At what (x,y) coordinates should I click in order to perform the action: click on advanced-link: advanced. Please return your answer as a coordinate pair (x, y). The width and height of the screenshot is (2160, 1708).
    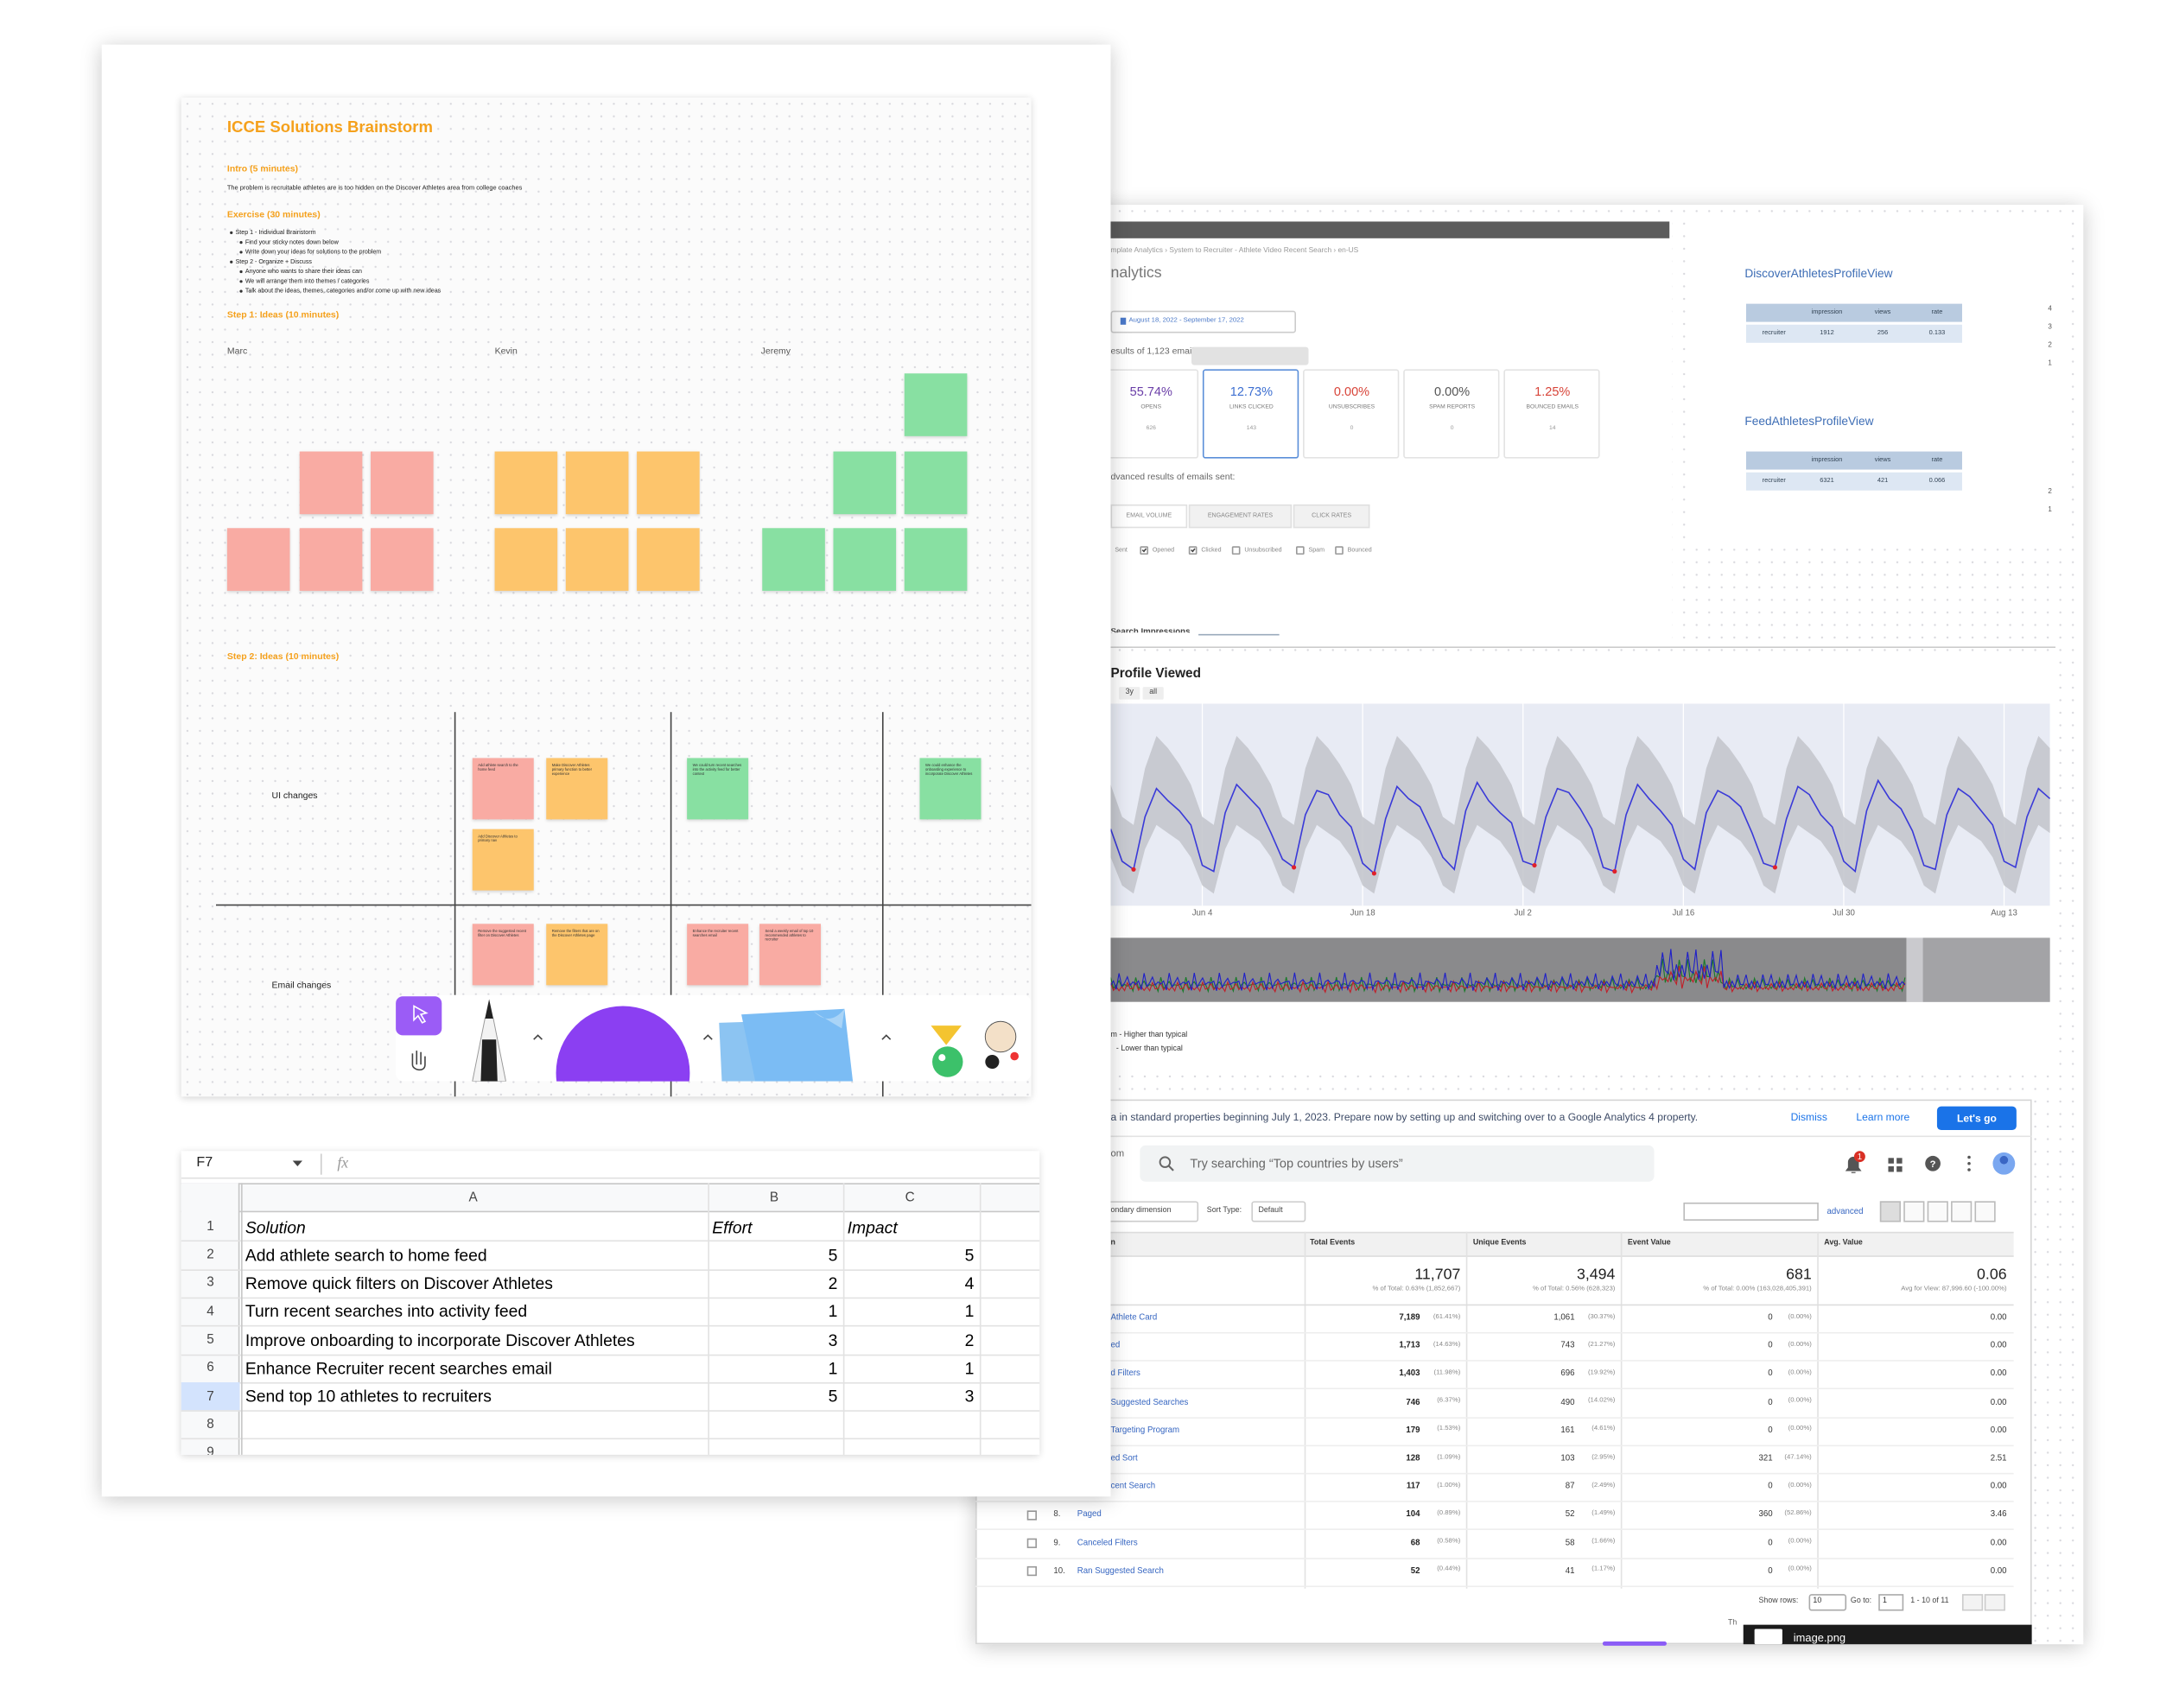
    Looking at the image, I should click on (1845, 1211).